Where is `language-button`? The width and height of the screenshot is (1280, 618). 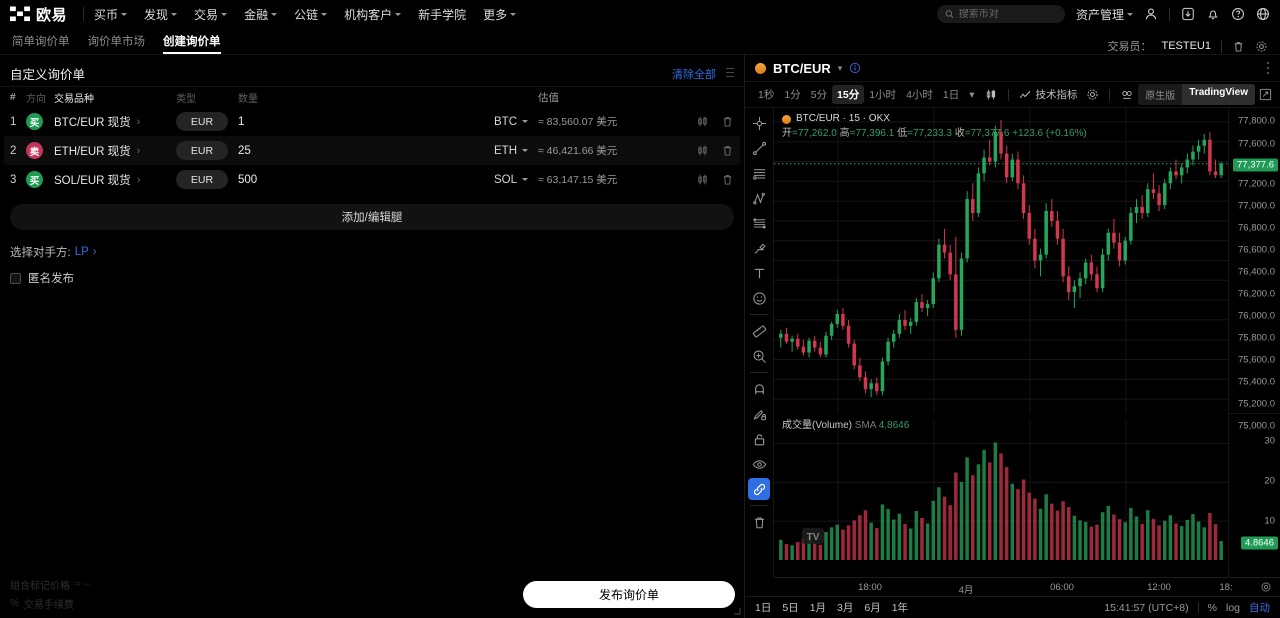 language-button is located at coordinates (1263, 14).